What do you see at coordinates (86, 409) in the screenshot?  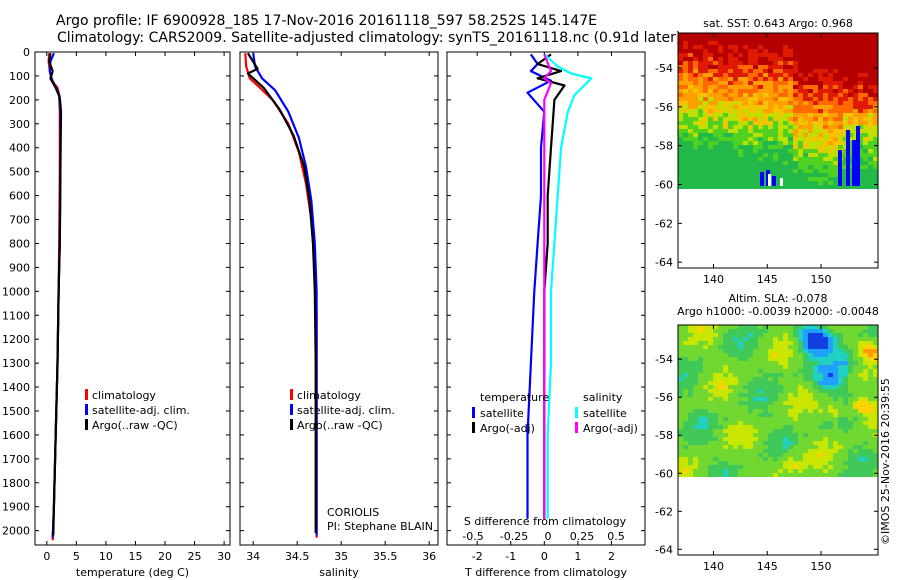 I see `legend-swatch` at bounding box center [86, 409].